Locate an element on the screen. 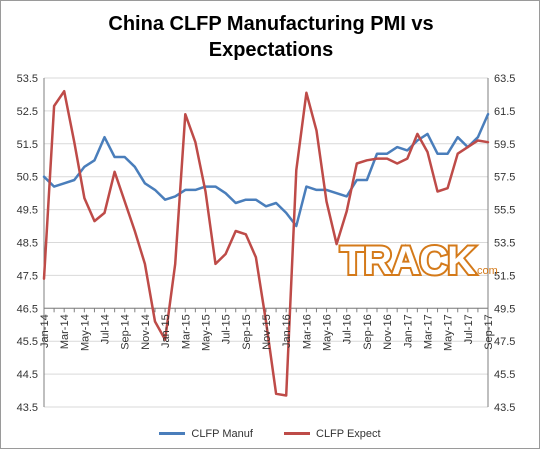  legend-label-manuf: CLFP Manuf is located at coordinates (222, 433).